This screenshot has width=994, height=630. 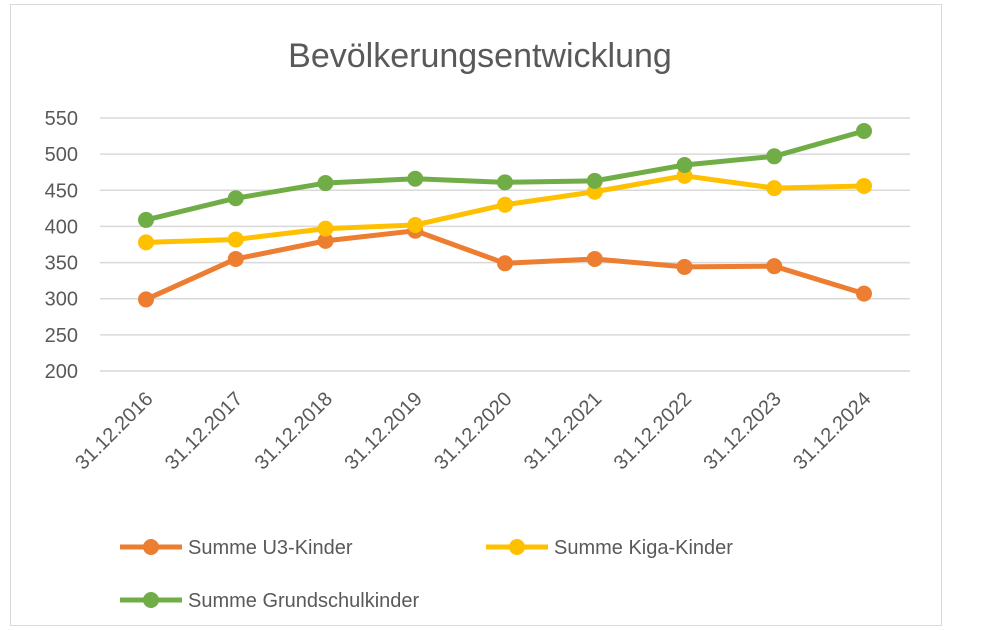 What do you see at coordinates (480, 56) in the screenshot?
I see `chart-title: Bevölkerungsentwicklung` at bounding box center [480, 56].